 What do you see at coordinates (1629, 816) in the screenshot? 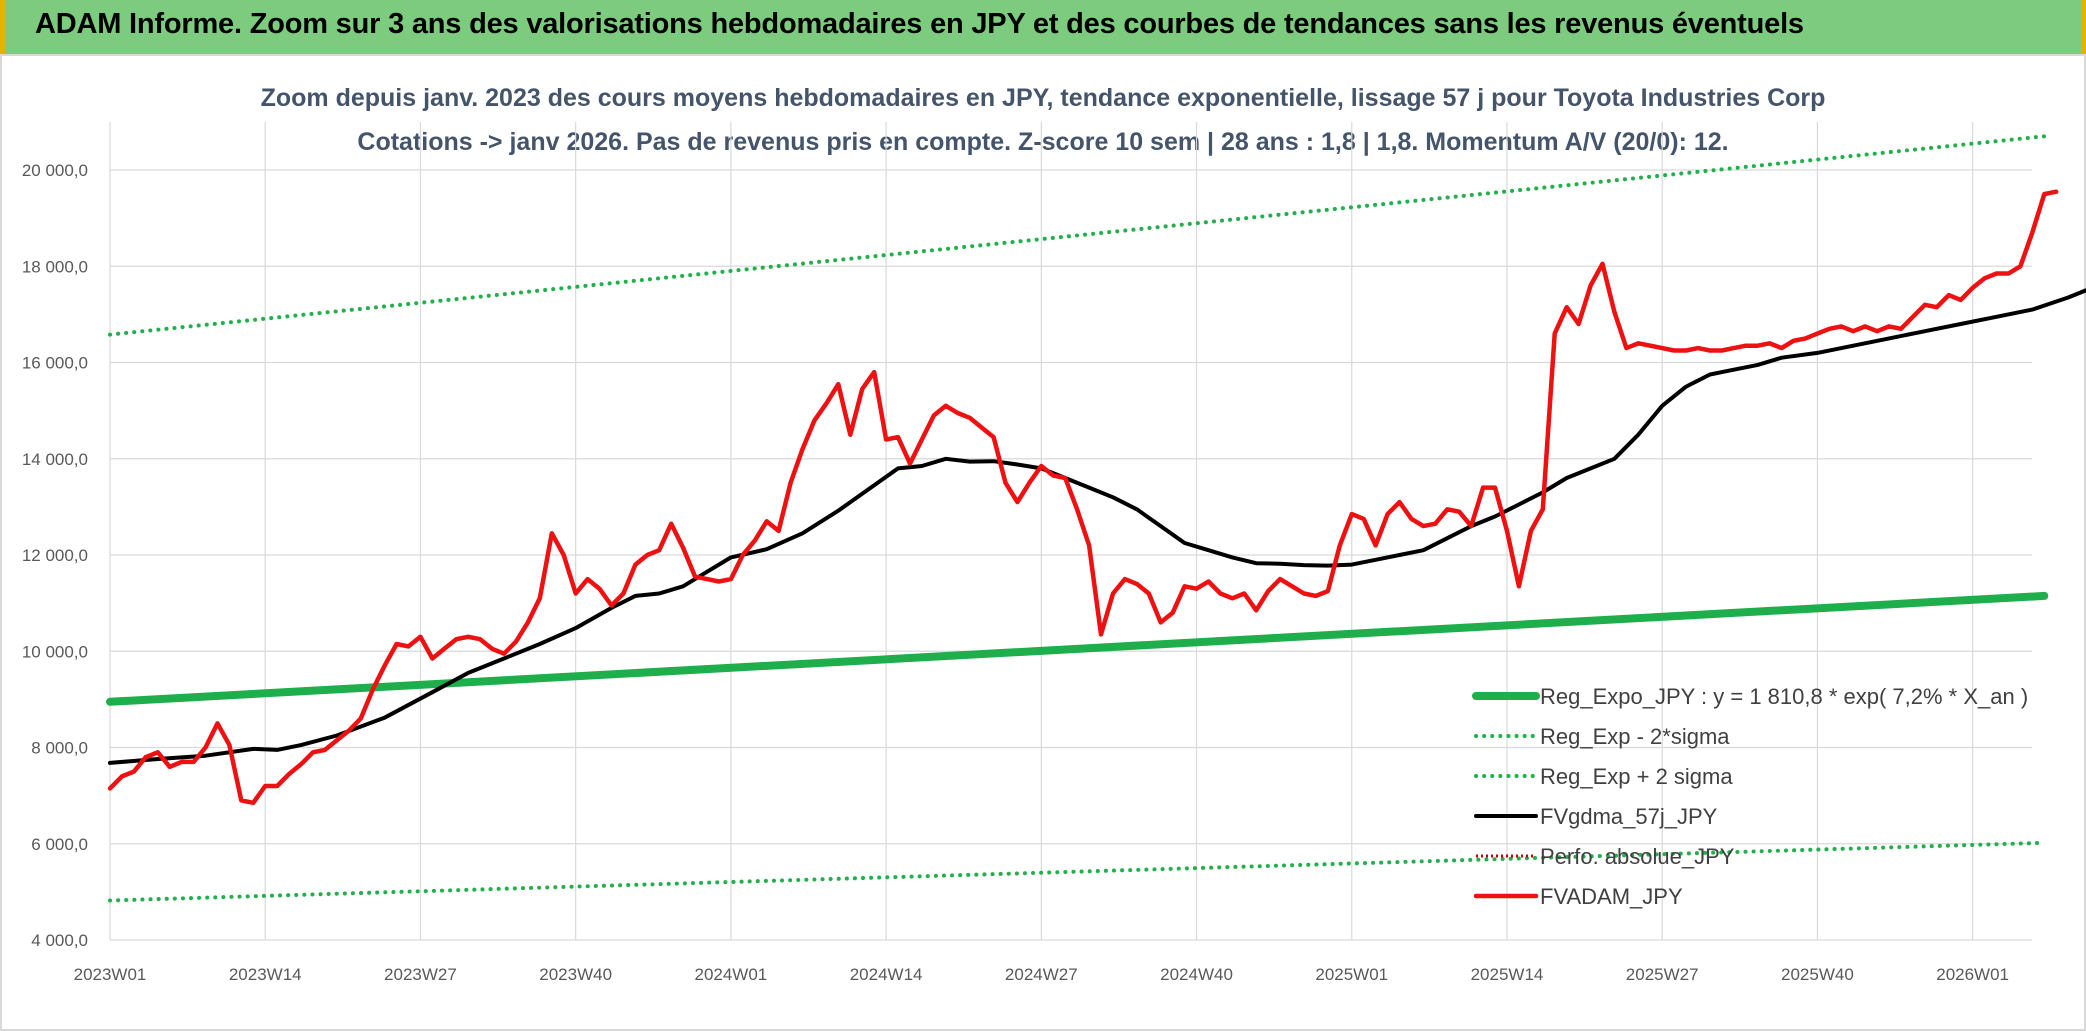
I see `legend-label: FVgdma_57j_JPY` at bounding box center [1629, 816].